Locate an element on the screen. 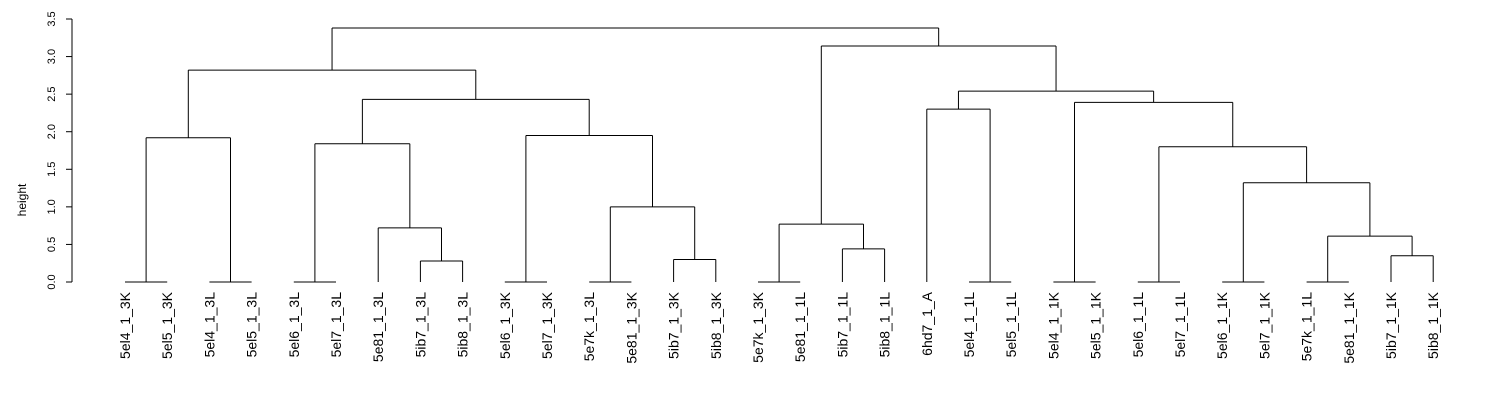 Image resolution: width=1500 pixels, height=400 pixels. y-tick-label: 0.5 is located at coordinates (52, 244).